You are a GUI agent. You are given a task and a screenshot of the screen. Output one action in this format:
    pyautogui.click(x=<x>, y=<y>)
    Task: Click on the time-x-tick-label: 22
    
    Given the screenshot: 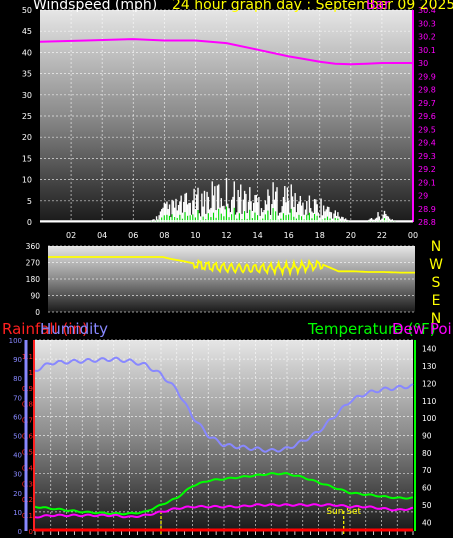 What is the action you would take?
    pyautogui.click(x=382, y=235)
    